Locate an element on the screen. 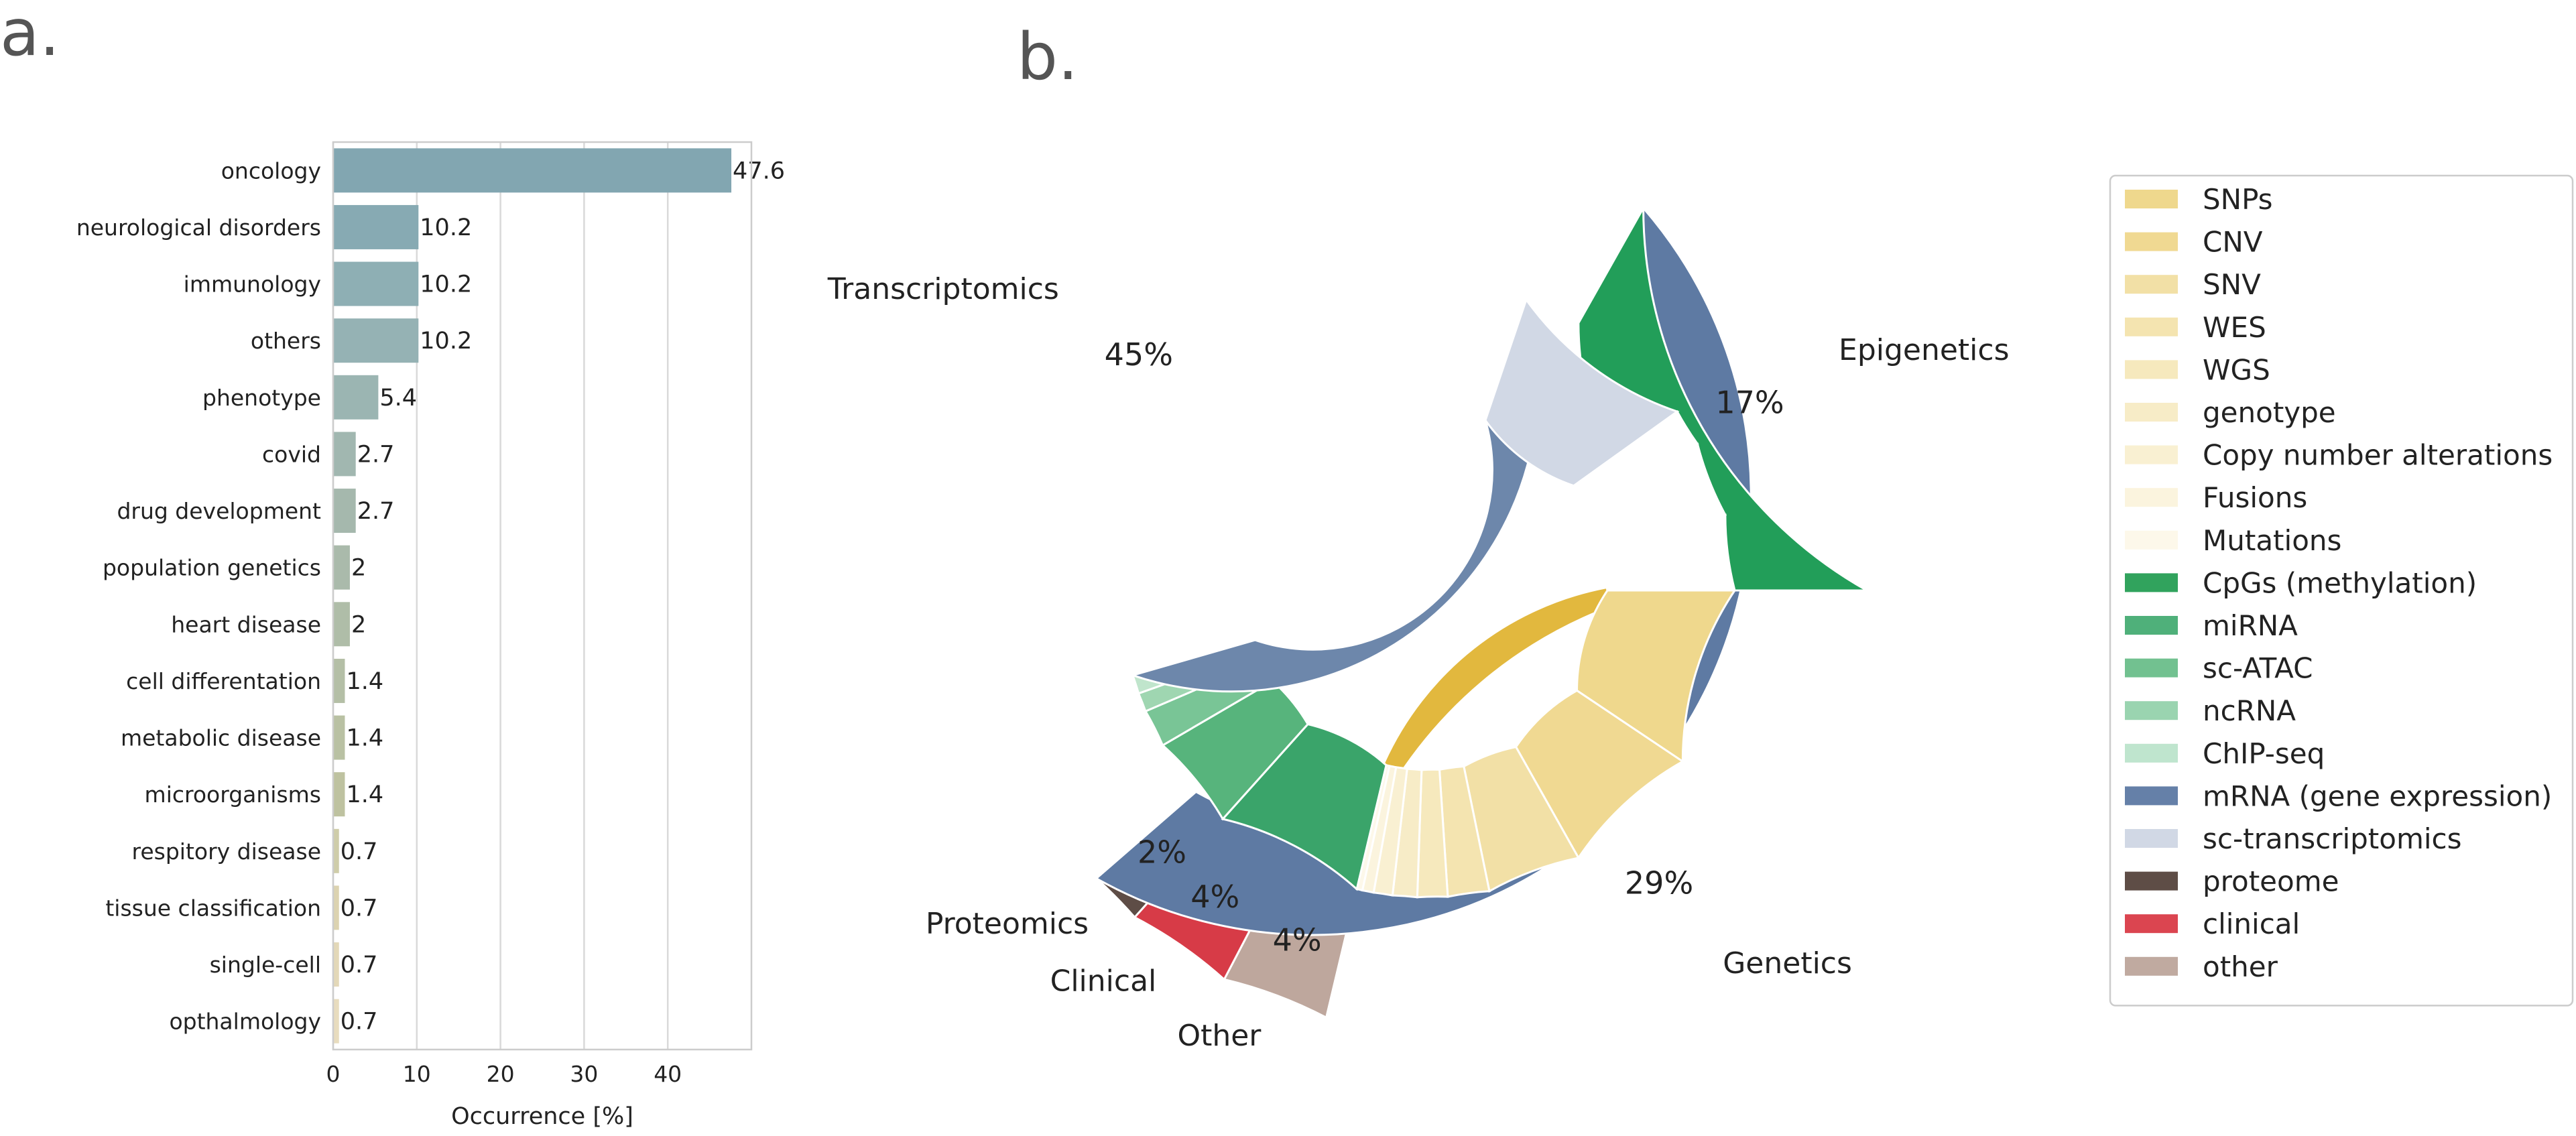  value-label-13: 0.7 is located at coordinates (359, 908).